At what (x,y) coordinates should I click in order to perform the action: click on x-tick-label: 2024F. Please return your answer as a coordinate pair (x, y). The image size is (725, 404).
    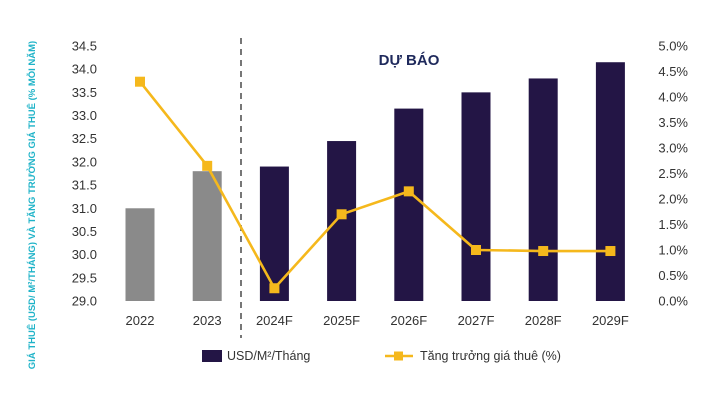
    Looking at the image, I should click on (274, 320).